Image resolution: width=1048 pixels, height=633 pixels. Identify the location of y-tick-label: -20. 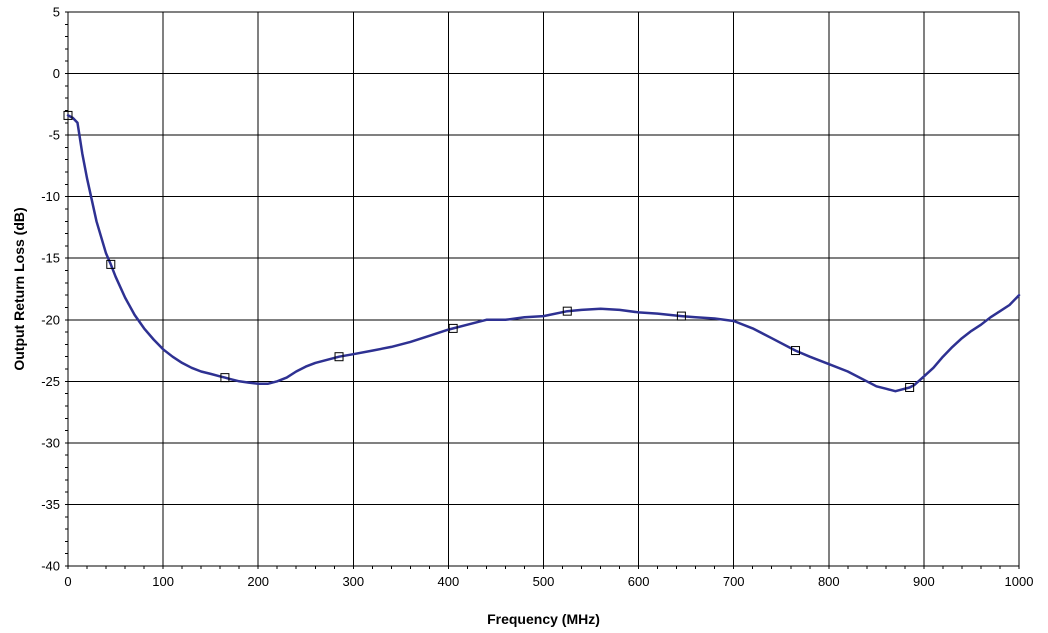
(50, 319).